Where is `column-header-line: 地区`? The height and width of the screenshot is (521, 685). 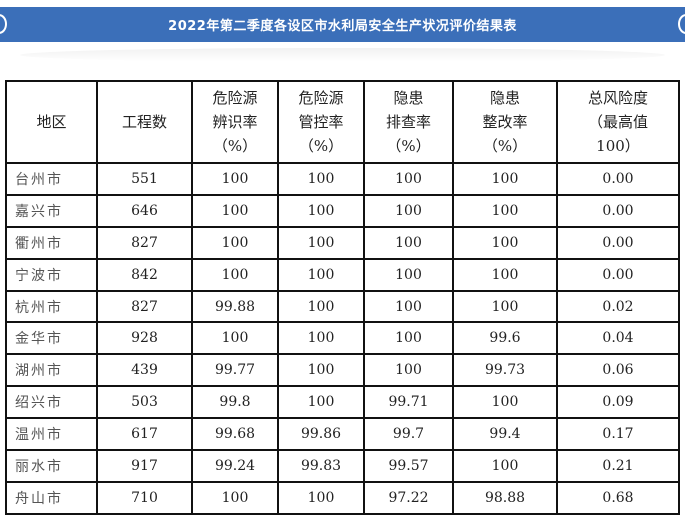 column-header-line: 地区 is located at coordinates (51, 122).